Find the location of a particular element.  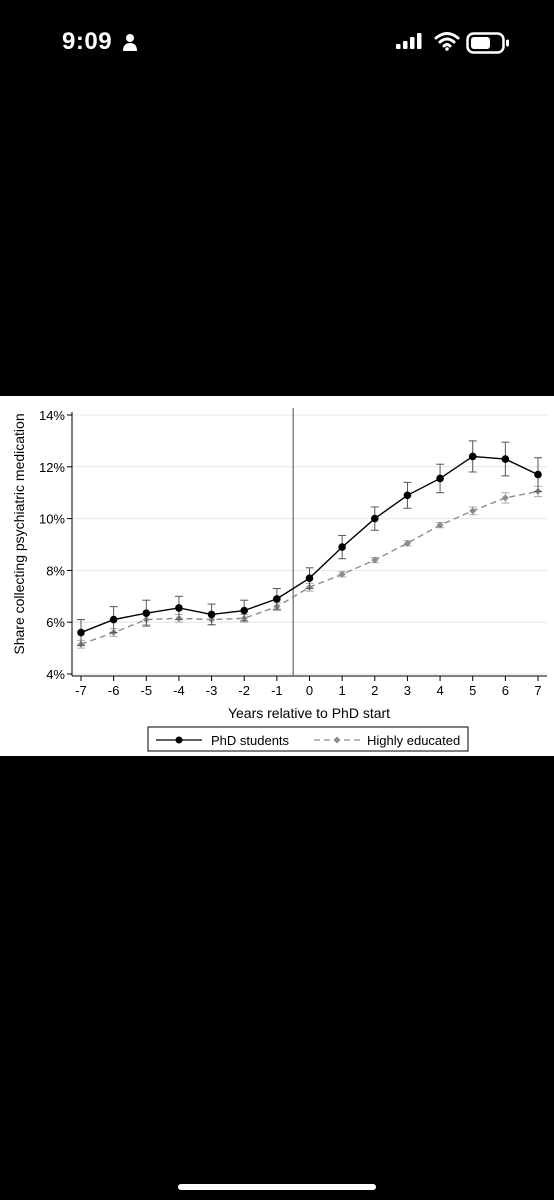

x-tick-label: -1 is located at coordinates (277, 690).